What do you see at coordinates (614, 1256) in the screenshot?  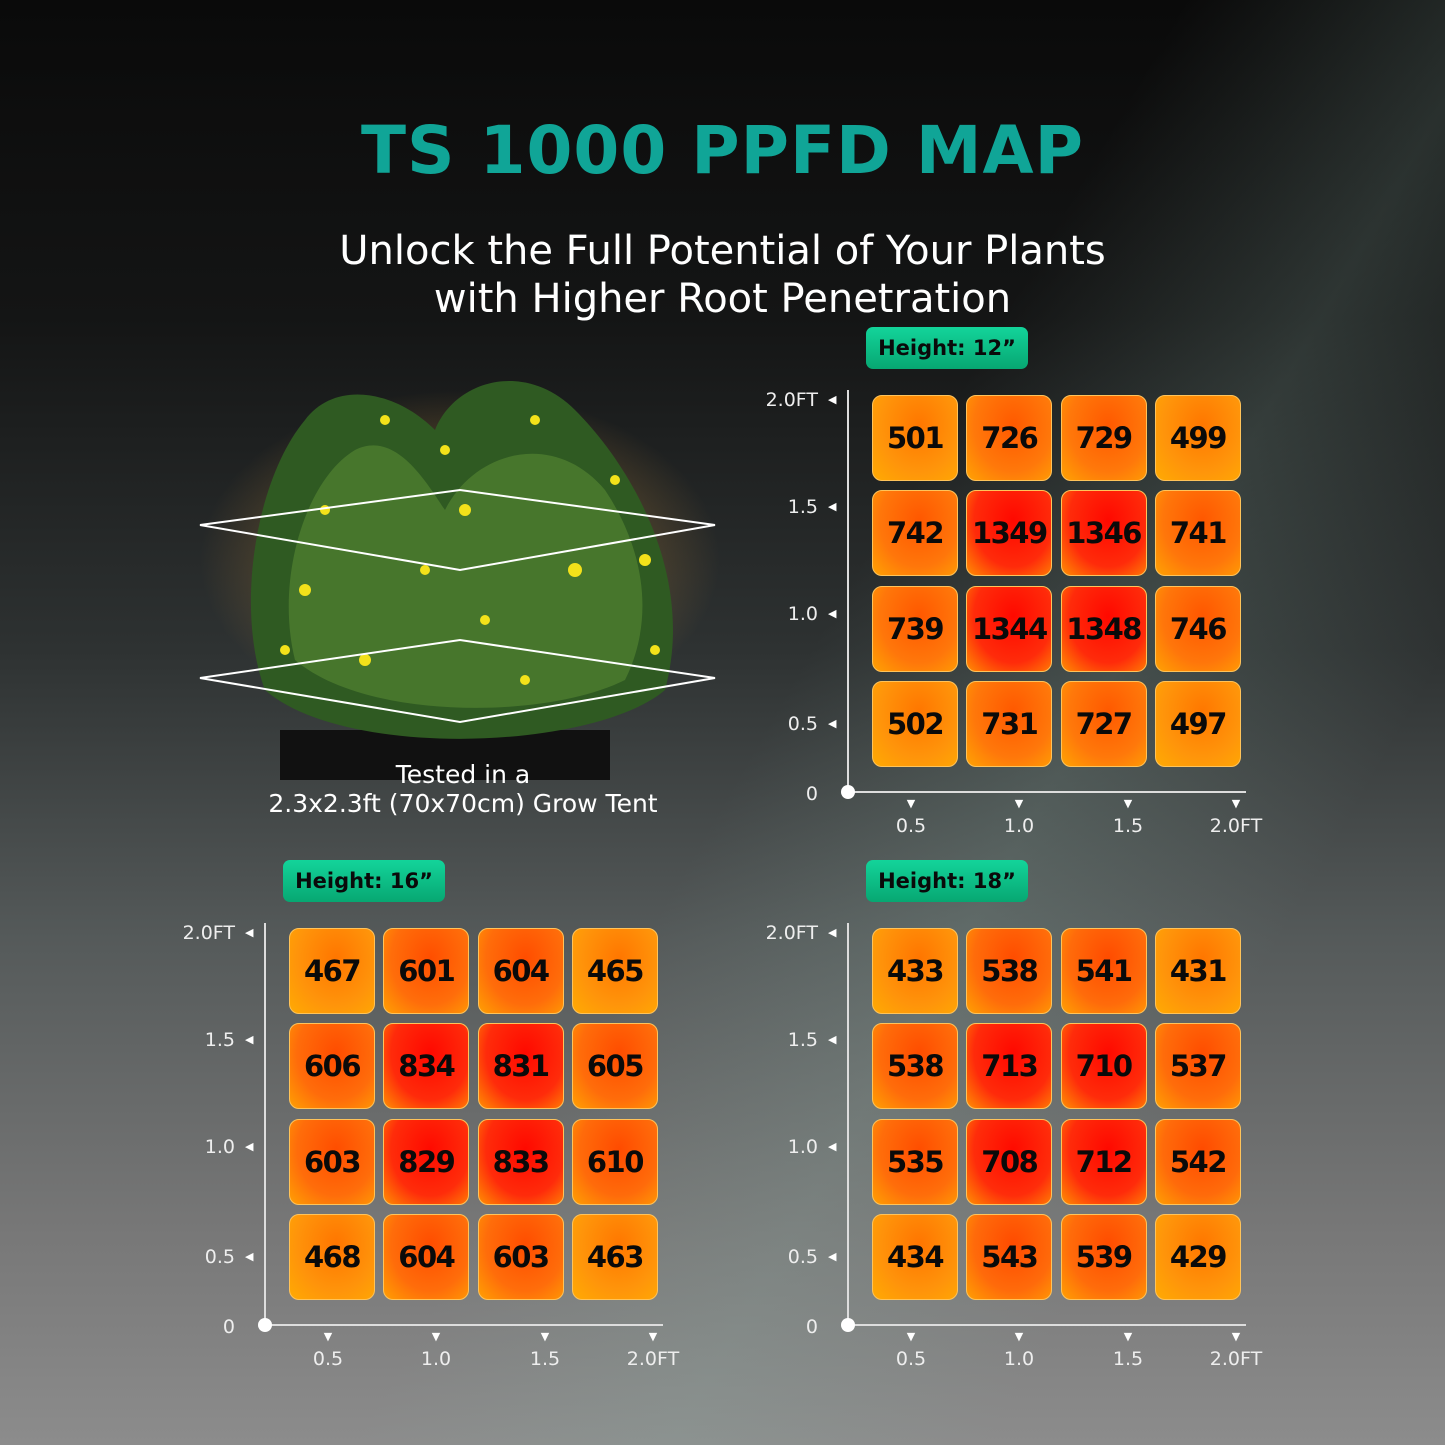 I see `ppfd-cell: 463` at bounding box center [614, 1256].